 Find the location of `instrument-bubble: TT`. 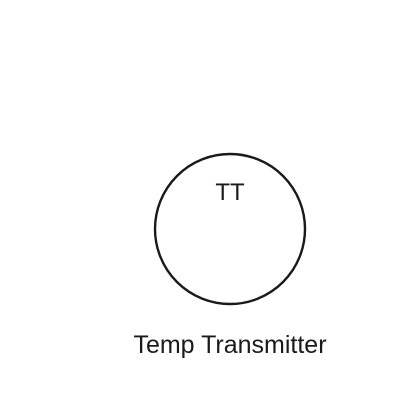

instrument-bubble: TT is located at coordinates (230, 229).